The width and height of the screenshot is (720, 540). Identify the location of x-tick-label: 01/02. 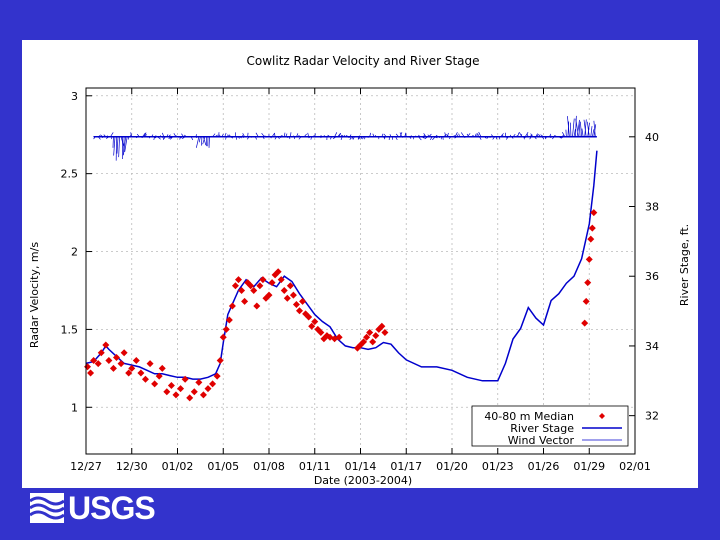
(178, 466).